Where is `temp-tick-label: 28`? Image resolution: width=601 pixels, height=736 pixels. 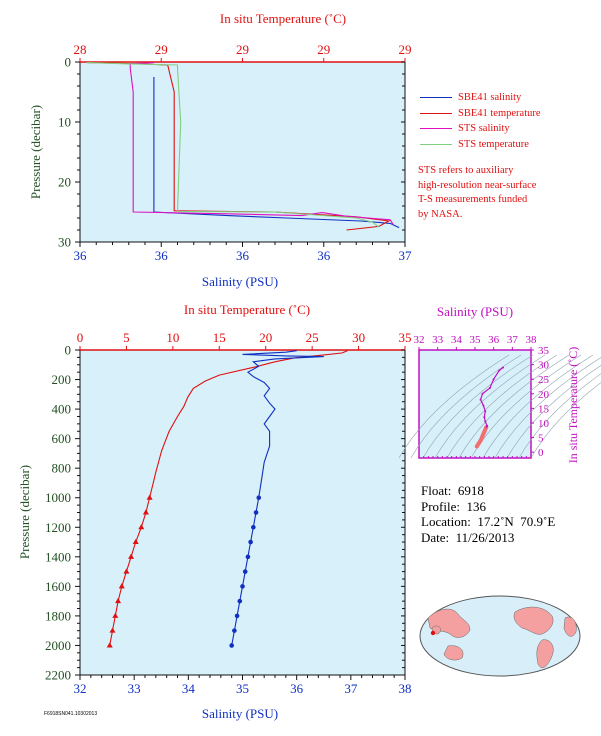 temp-tick-label: 28 is located at coordinates (80, 49).